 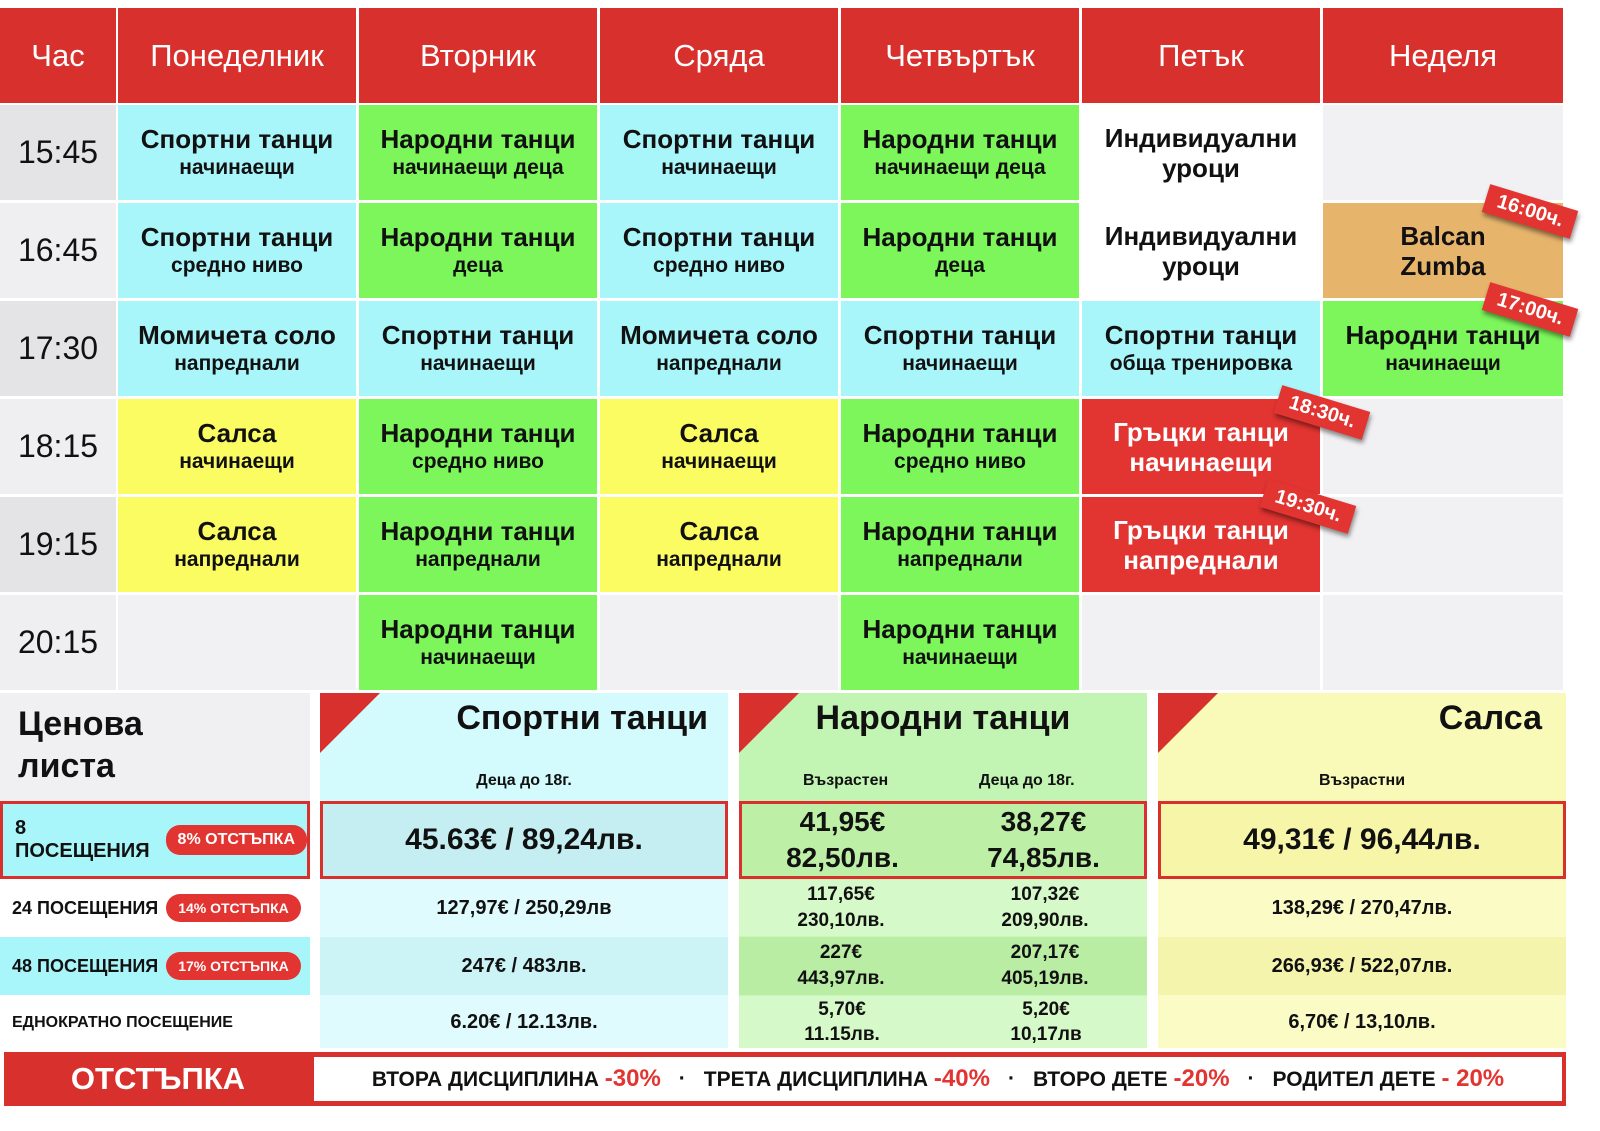 What do you see at coordinates (524, 908) in the screenshot?
I see `price-cell: 127,97€ / 250,29лв` at bounding box center [524, 908].